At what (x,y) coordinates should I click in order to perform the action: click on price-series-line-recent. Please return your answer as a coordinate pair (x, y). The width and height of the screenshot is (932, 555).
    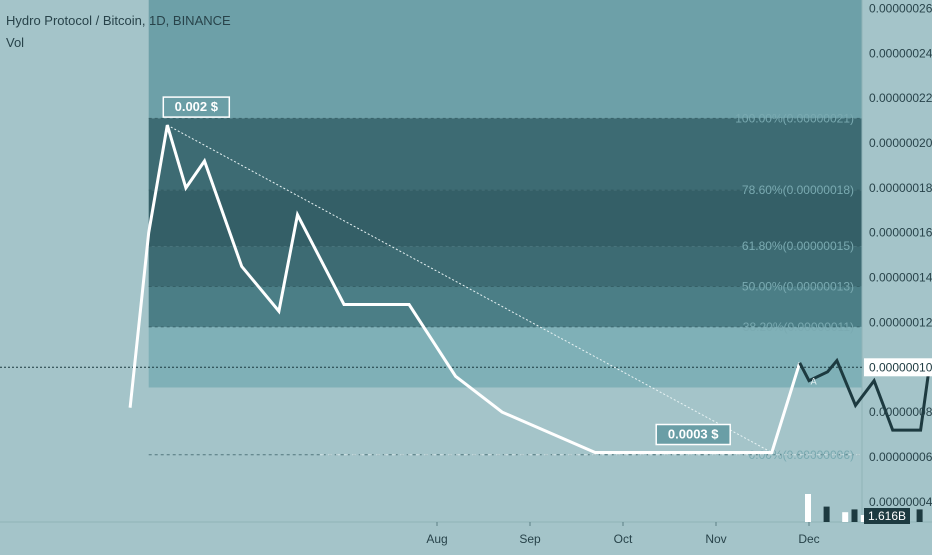
    Looking at the image, I should click on (865, 394).